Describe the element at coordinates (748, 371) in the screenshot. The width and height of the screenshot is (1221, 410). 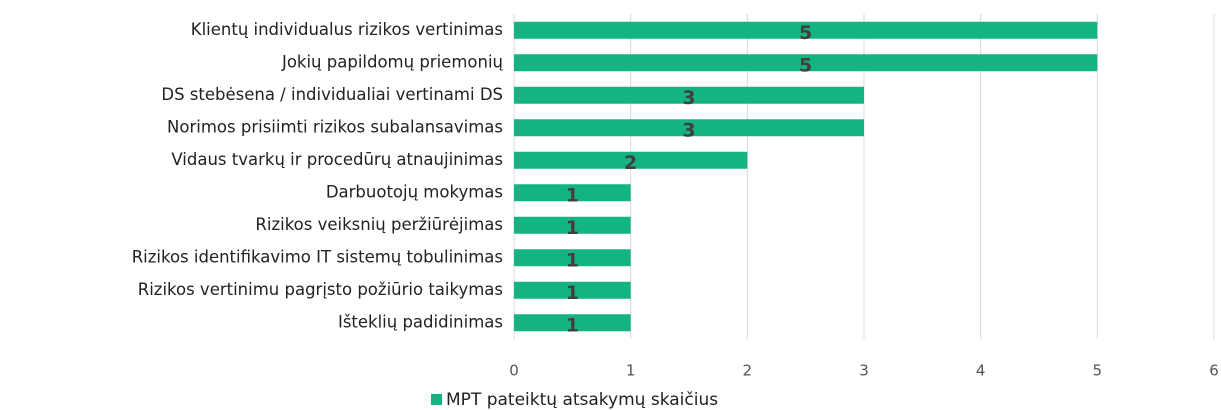
I see `x-tick-label: 2` at that location.